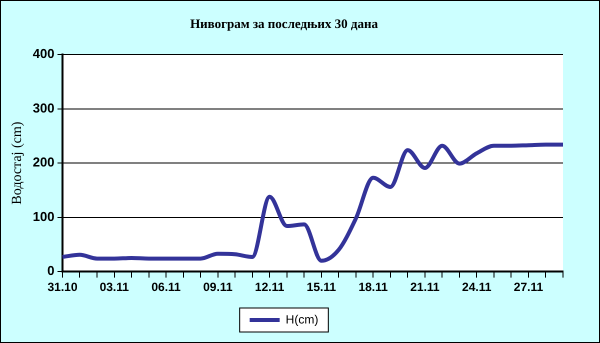 The image size is (600, 343). I want to click on y-tick-label: 300, so click(43, 108).